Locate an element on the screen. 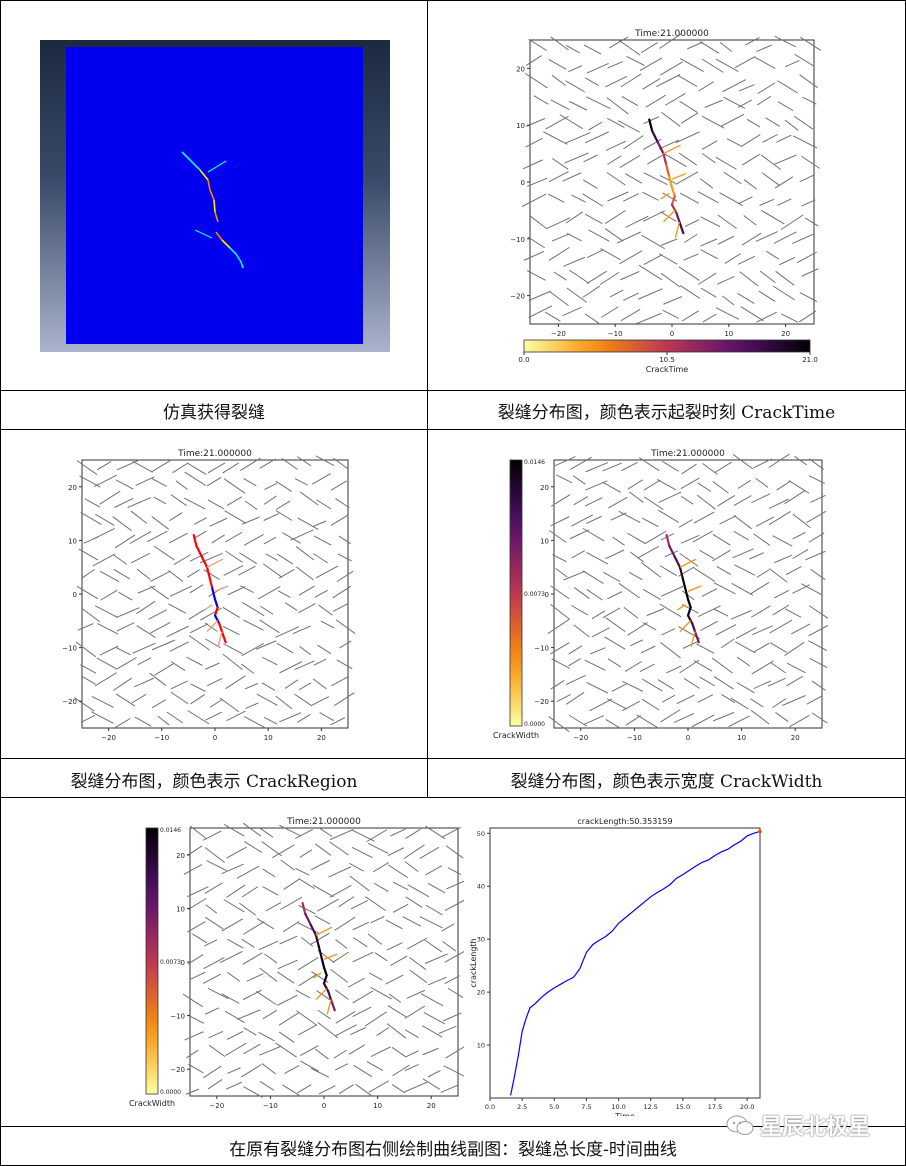 The height and width of the screenshot is (1166, 906). crack-region-chart: Time:21.000000 −20 −10 0 10 20 20 10 0 −10 −20 is located at coordinates (208, 594).